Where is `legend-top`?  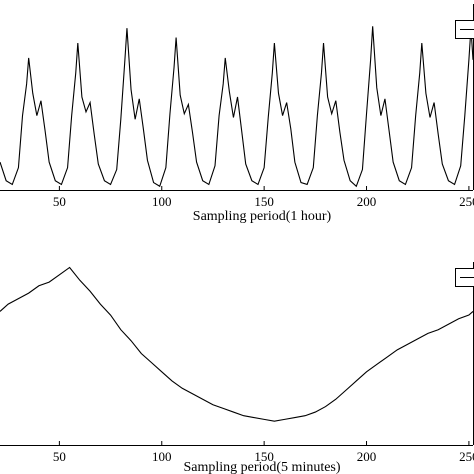
legend-top is located at coordinates (464, 29).